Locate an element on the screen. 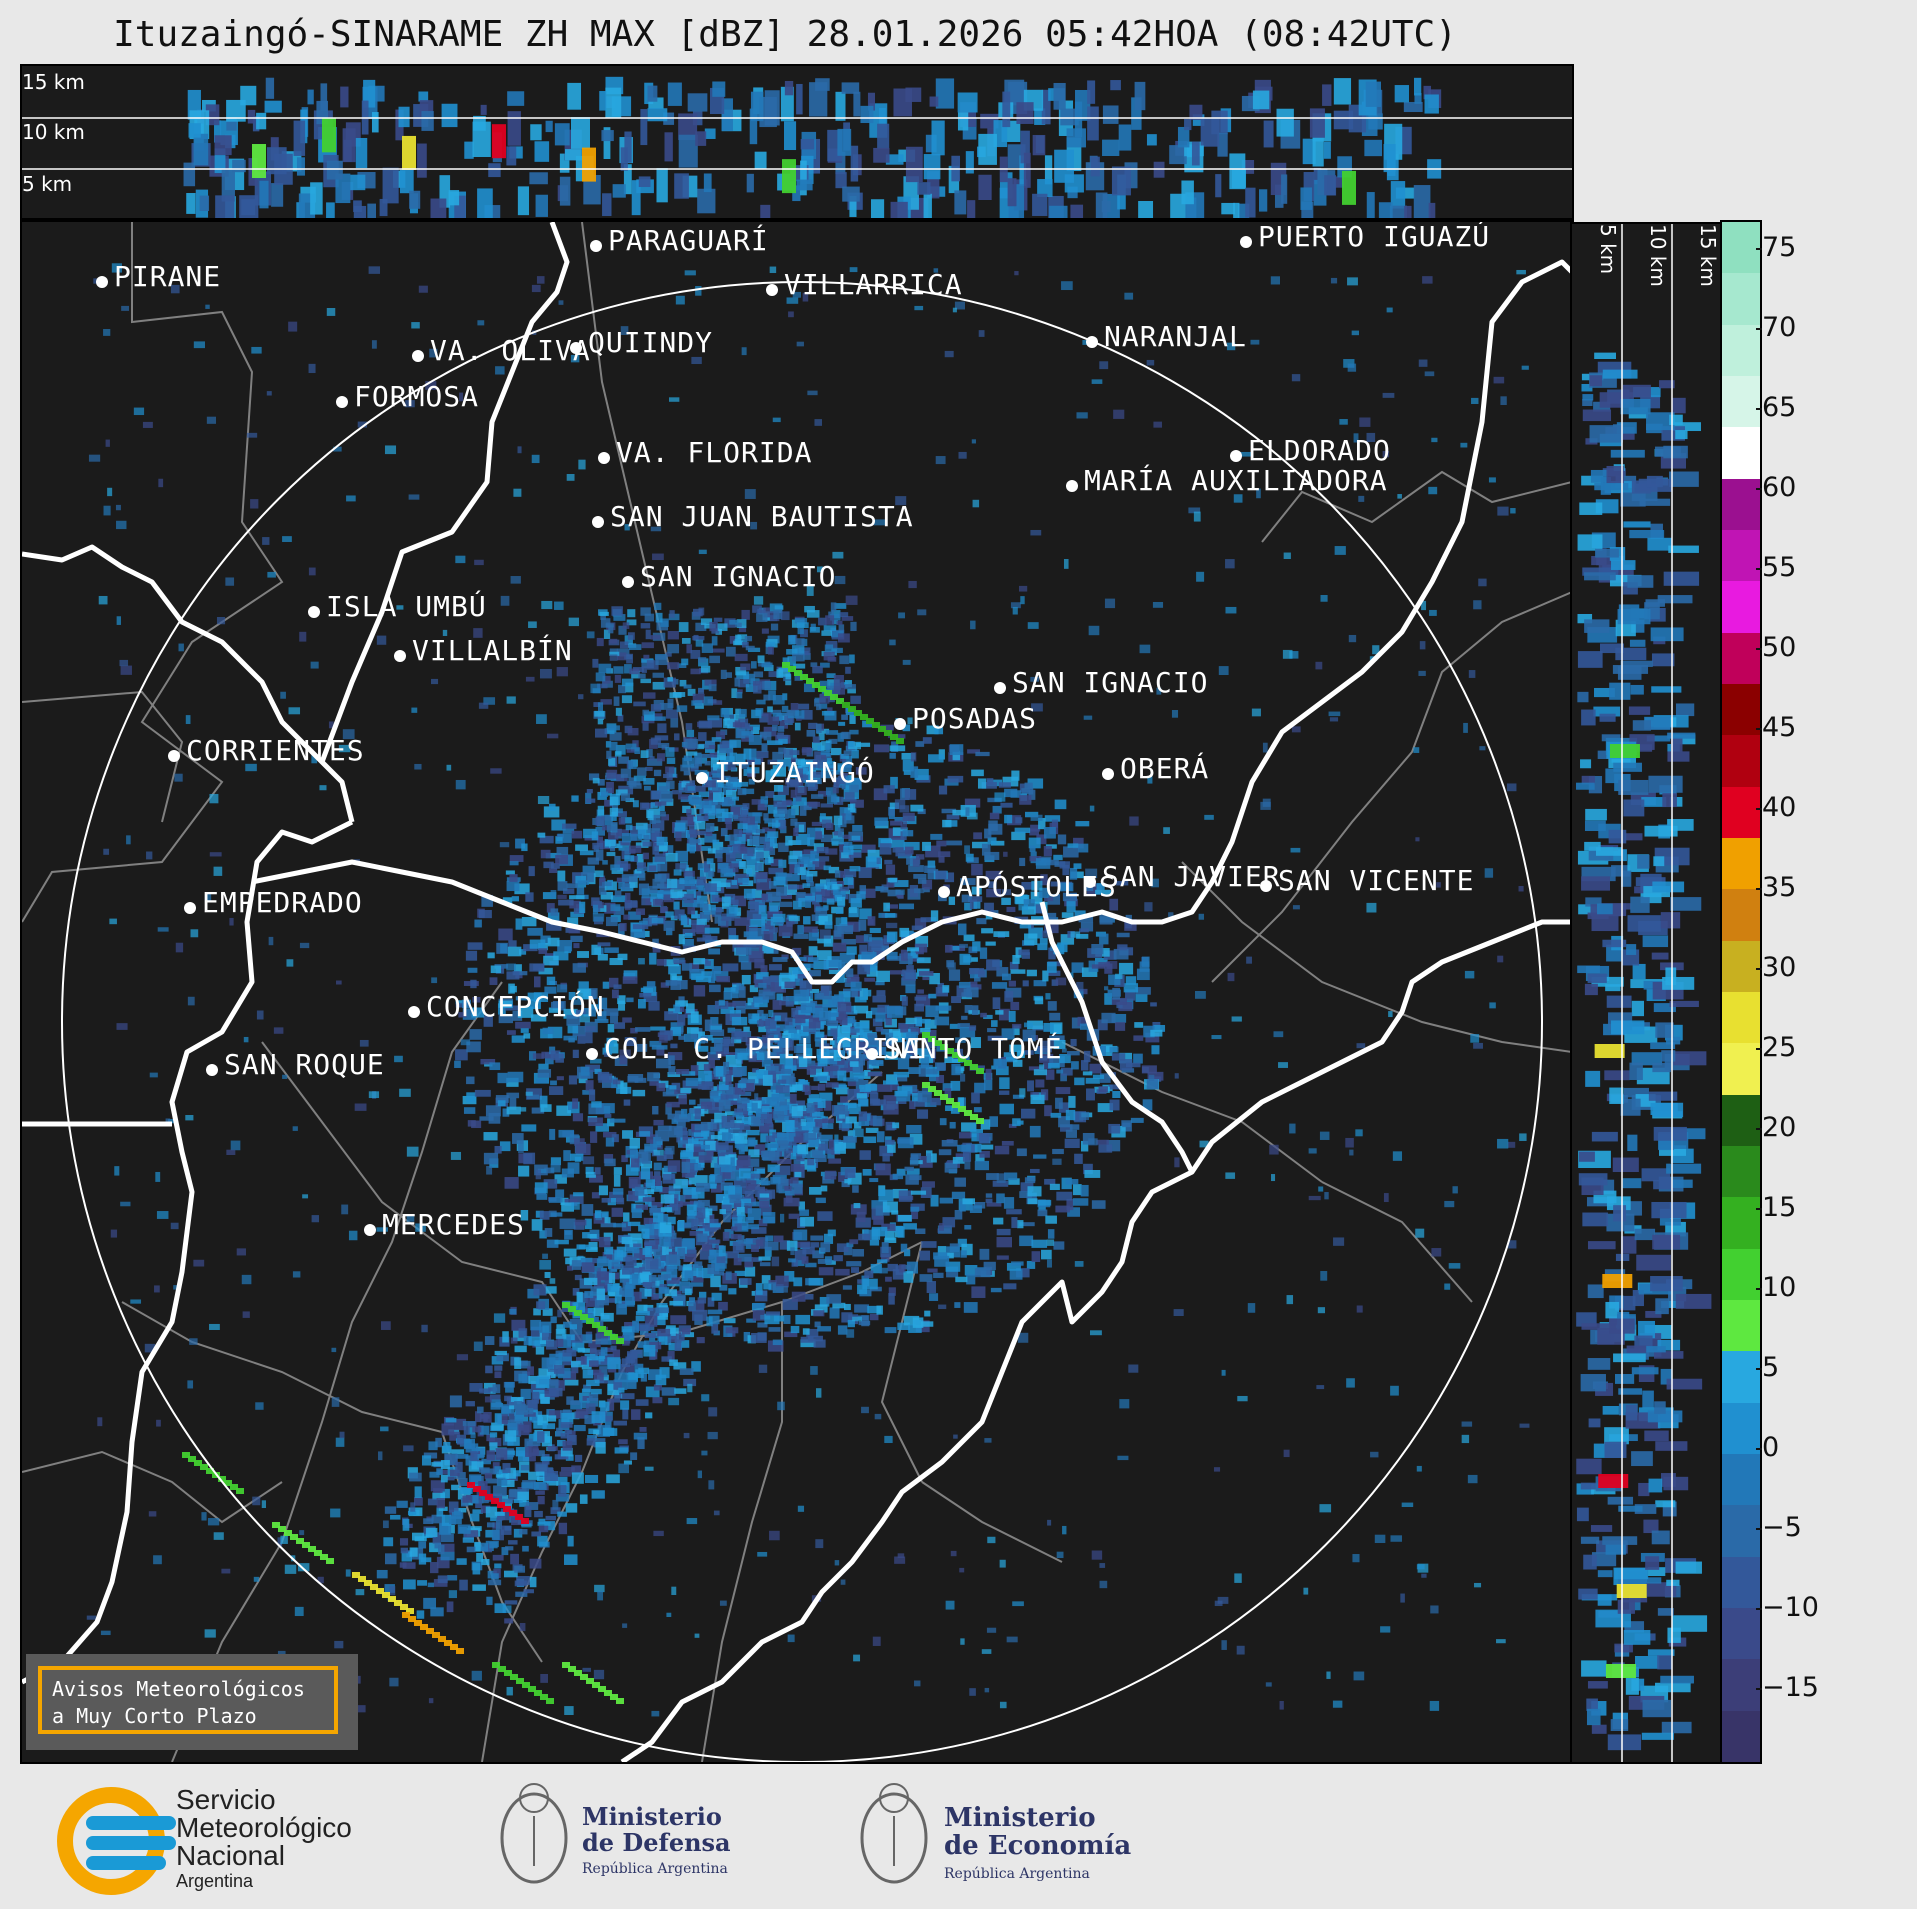  city-label: MARÍA AUXILIADORA is located at coordinates (1227, 480).